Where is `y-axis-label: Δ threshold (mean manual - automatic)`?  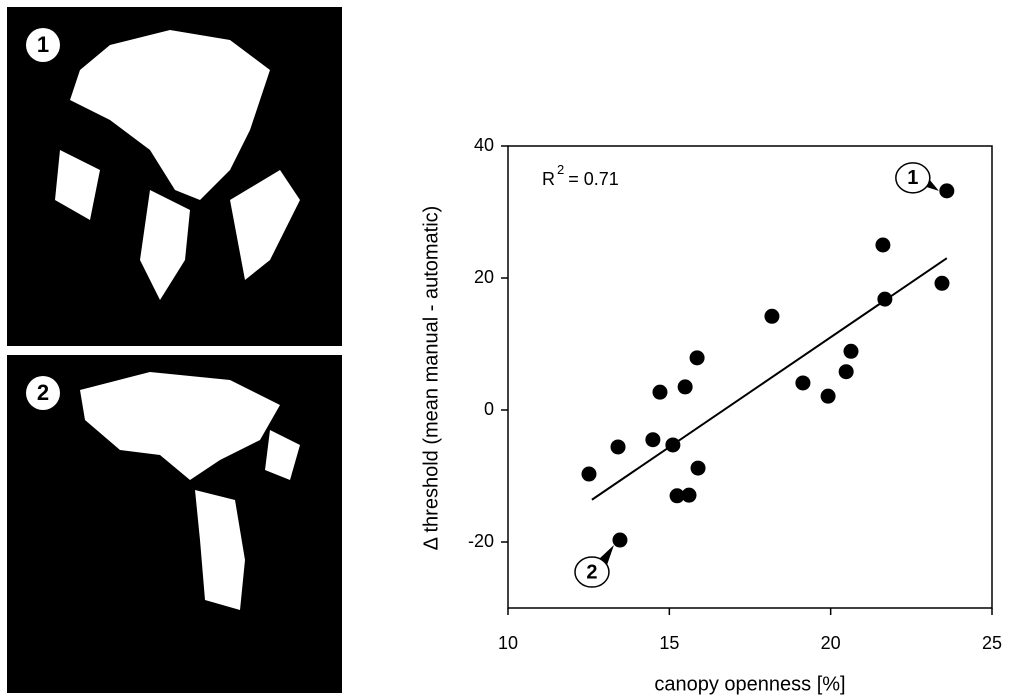
y-axis-label: Δ threshold (mean manual - automatic) is located at coordinates (431, 378).